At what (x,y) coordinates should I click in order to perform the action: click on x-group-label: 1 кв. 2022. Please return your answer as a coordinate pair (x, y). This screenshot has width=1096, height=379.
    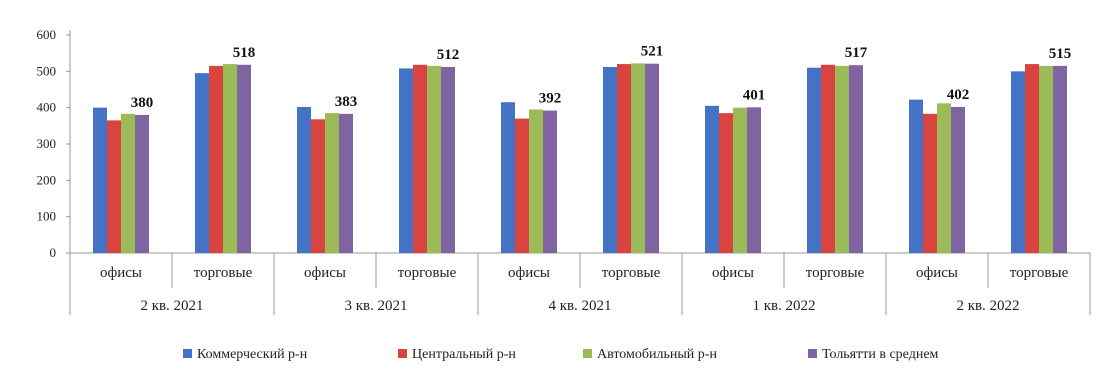
    Looking at the image, I should click on (783, 306).